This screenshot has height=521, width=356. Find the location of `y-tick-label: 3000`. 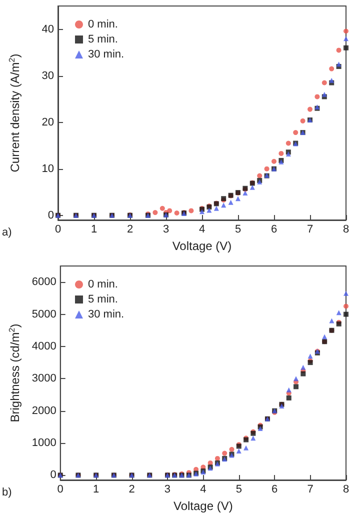

y-tick-label: 3000 is located at coordinates (44, 378).